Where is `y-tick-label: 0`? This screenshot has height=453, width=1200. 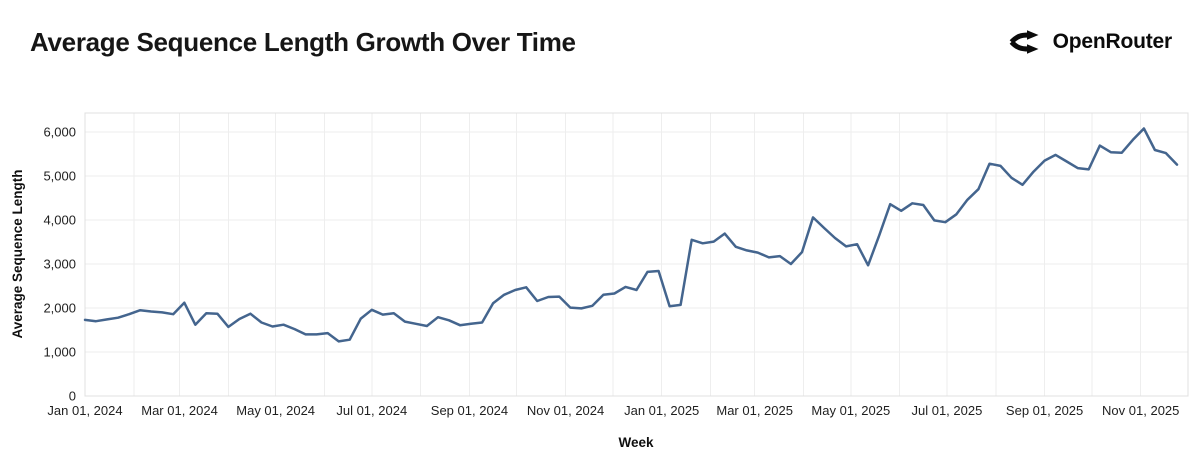 y-tick-label: 0 is located at coordinates (72, 396).